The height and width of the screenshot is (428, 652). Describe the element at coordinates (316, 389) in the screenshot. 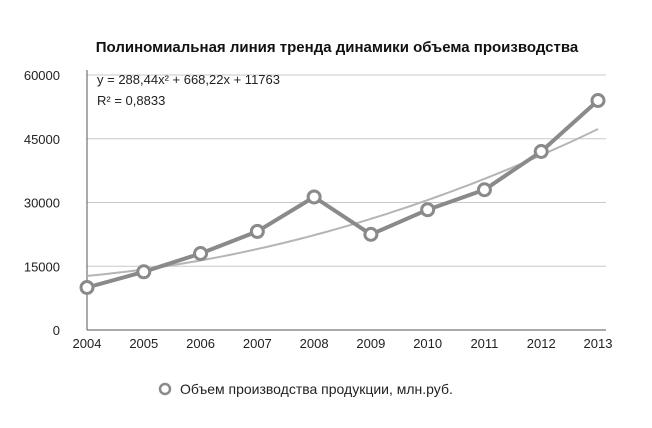

I see `legend-label: Объем производства продукции, млн.руб.` at that location.